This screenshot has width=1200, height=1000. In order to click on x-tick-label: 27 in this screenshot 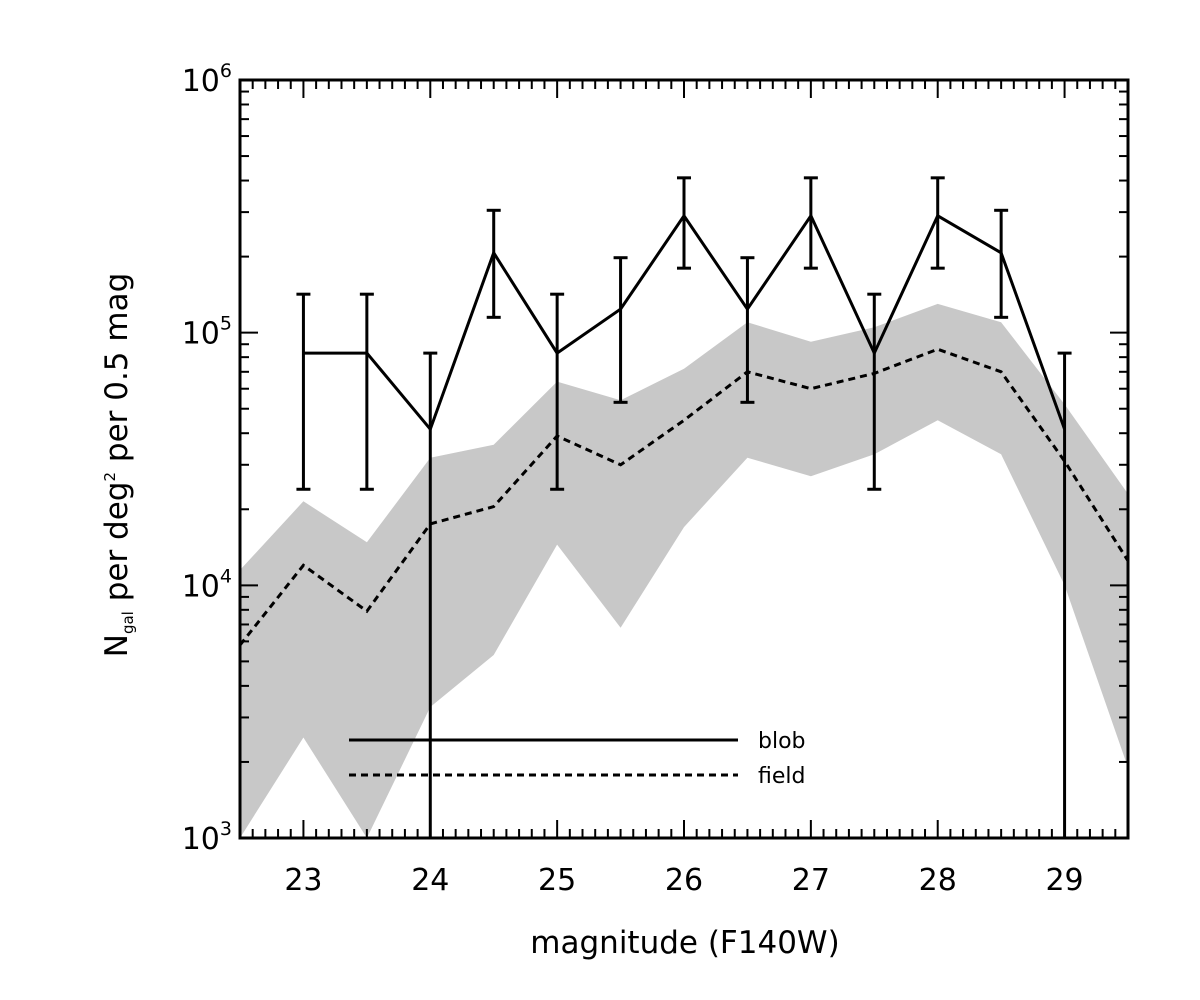, I will do `click(811, 880)`.